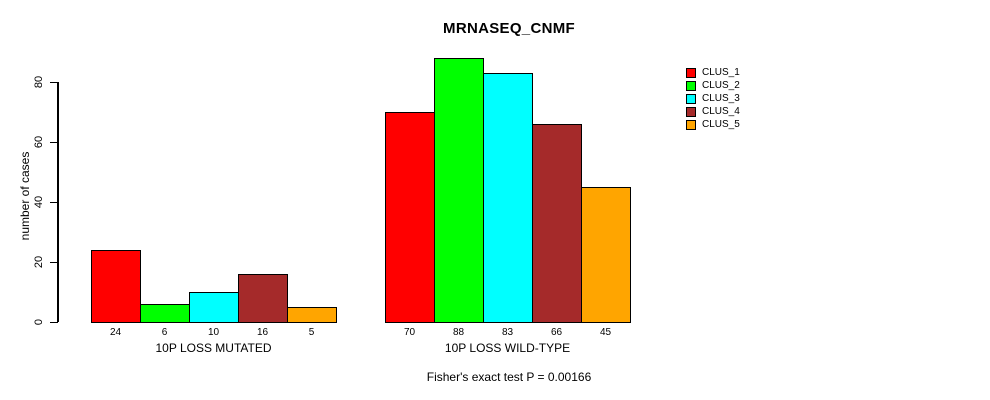 Image resolution: width=990 pixels, height=400 pixels. I want to click on bar-value-label: 10, so click(213, 332).